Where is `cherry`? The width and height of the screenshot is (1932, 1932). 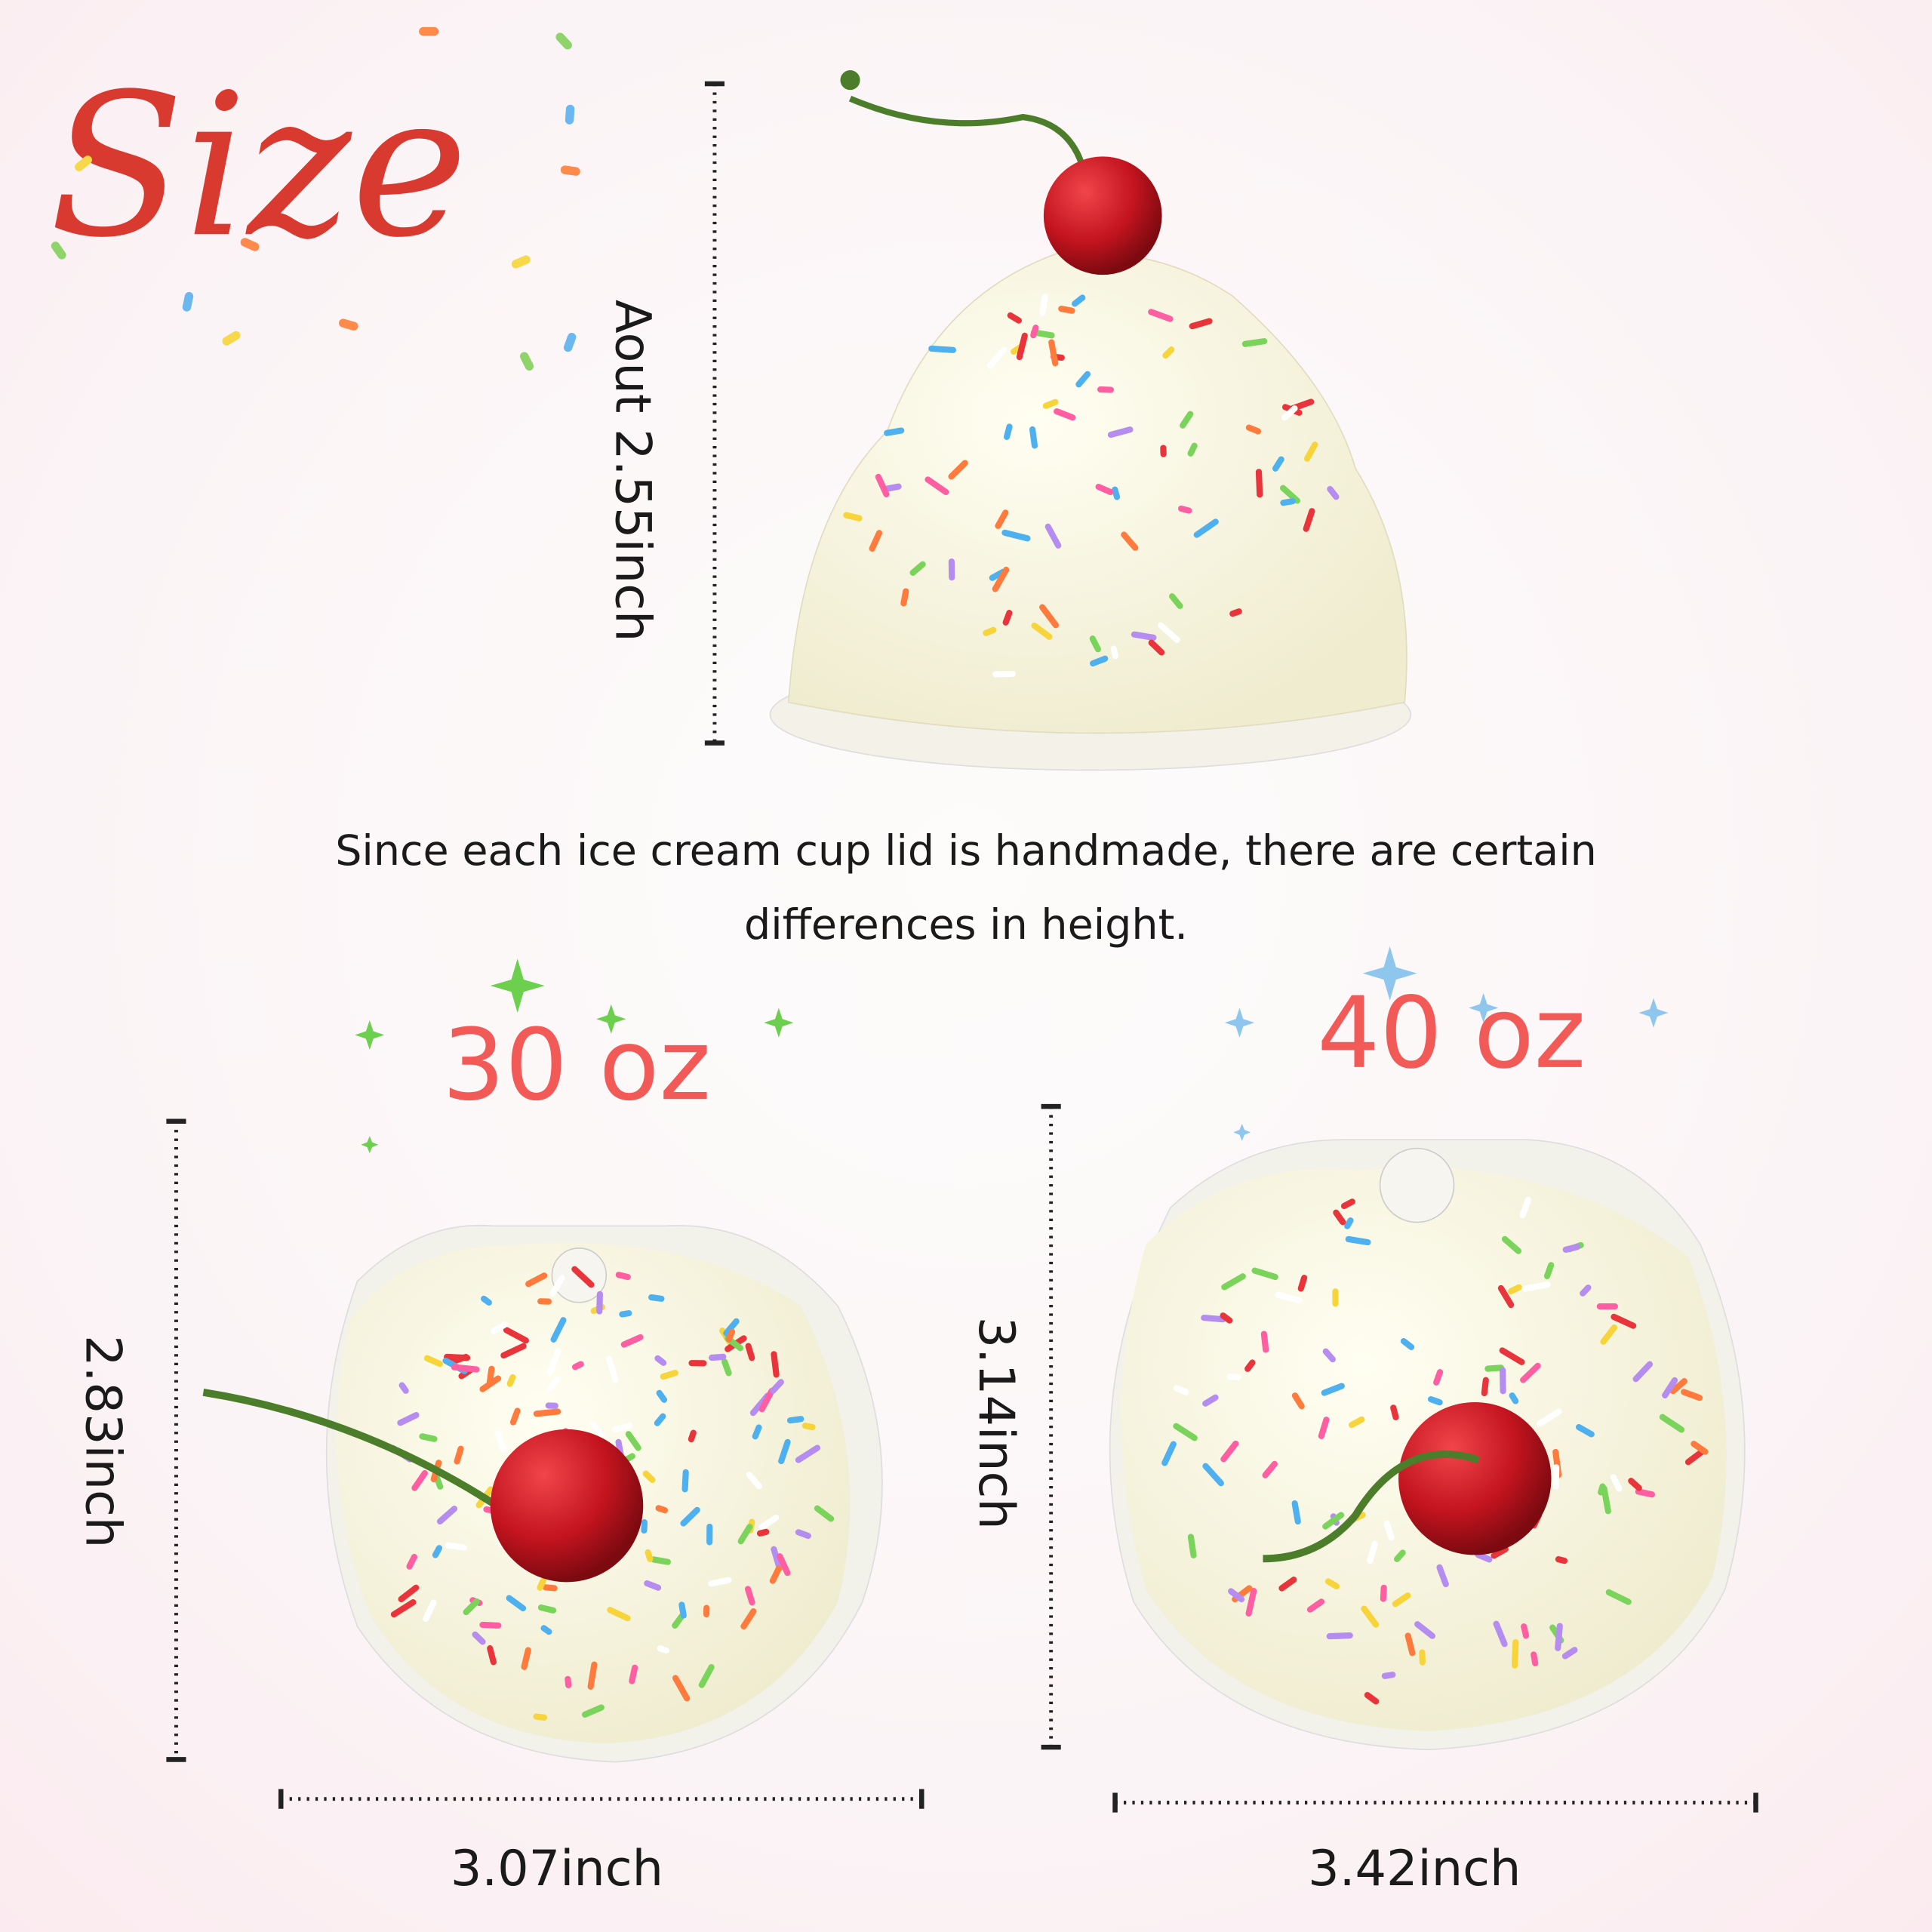 cherry is located at coordinates (1475, 1478).